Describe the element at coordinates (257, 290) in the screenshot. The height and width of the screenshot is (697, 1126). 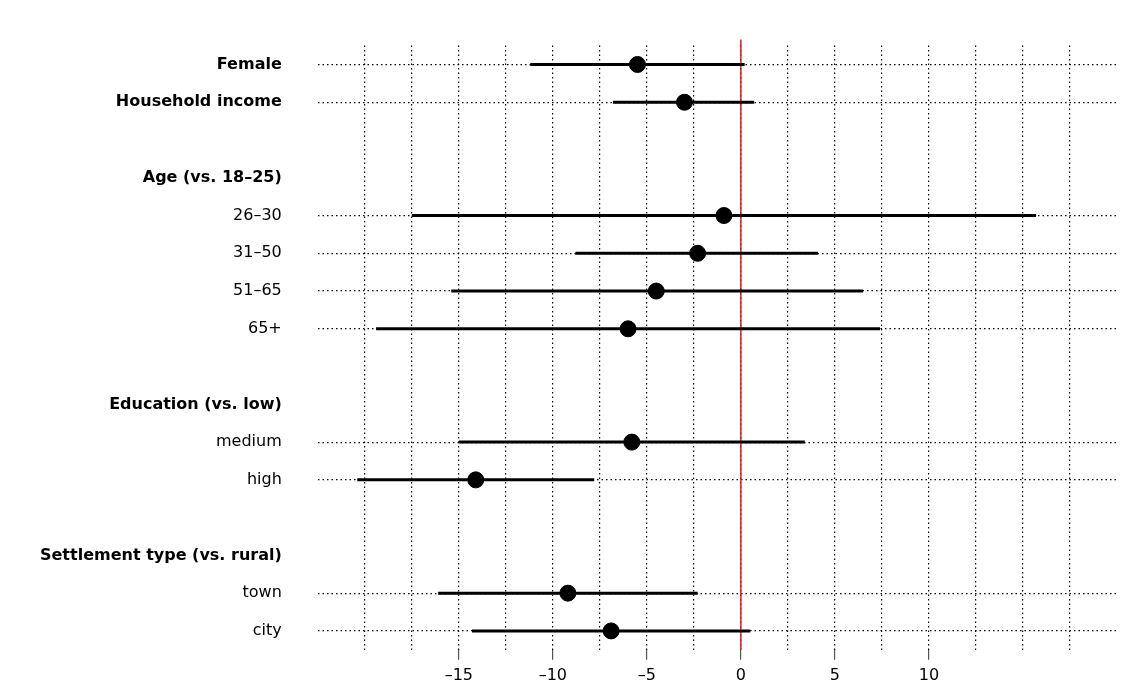
I see `y-tick-label: 51–65` at that location.